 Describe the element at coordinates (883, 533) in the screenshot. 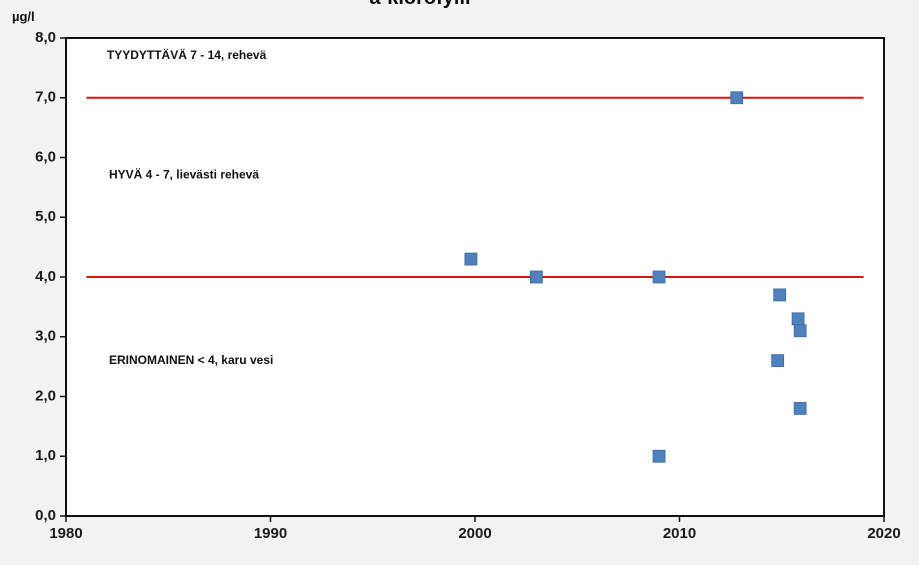

I see `x-tick-label: 2020` at that location.